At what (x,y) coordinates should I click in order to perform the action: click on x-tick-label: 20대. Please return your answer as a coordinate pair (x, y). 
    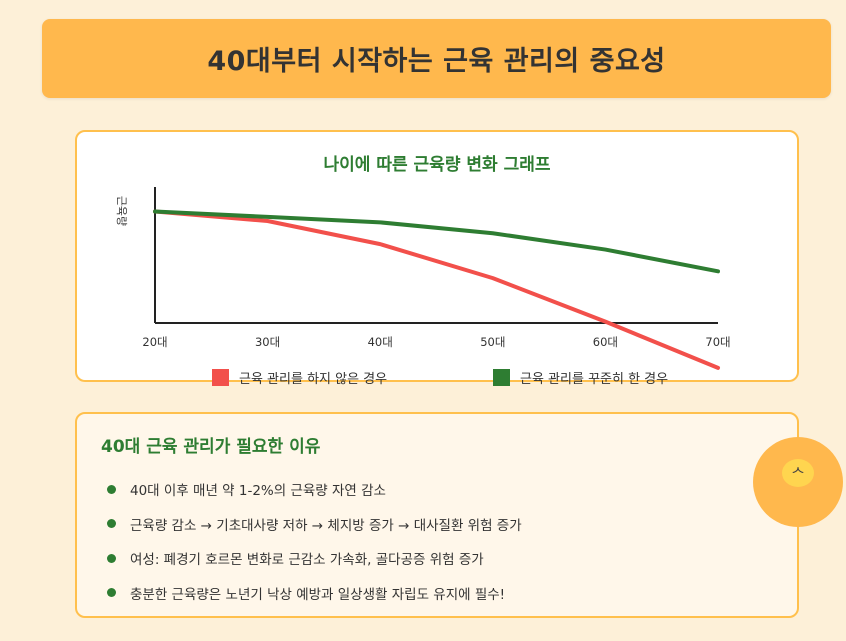
    Looking at the image, I should click on (154, 342).